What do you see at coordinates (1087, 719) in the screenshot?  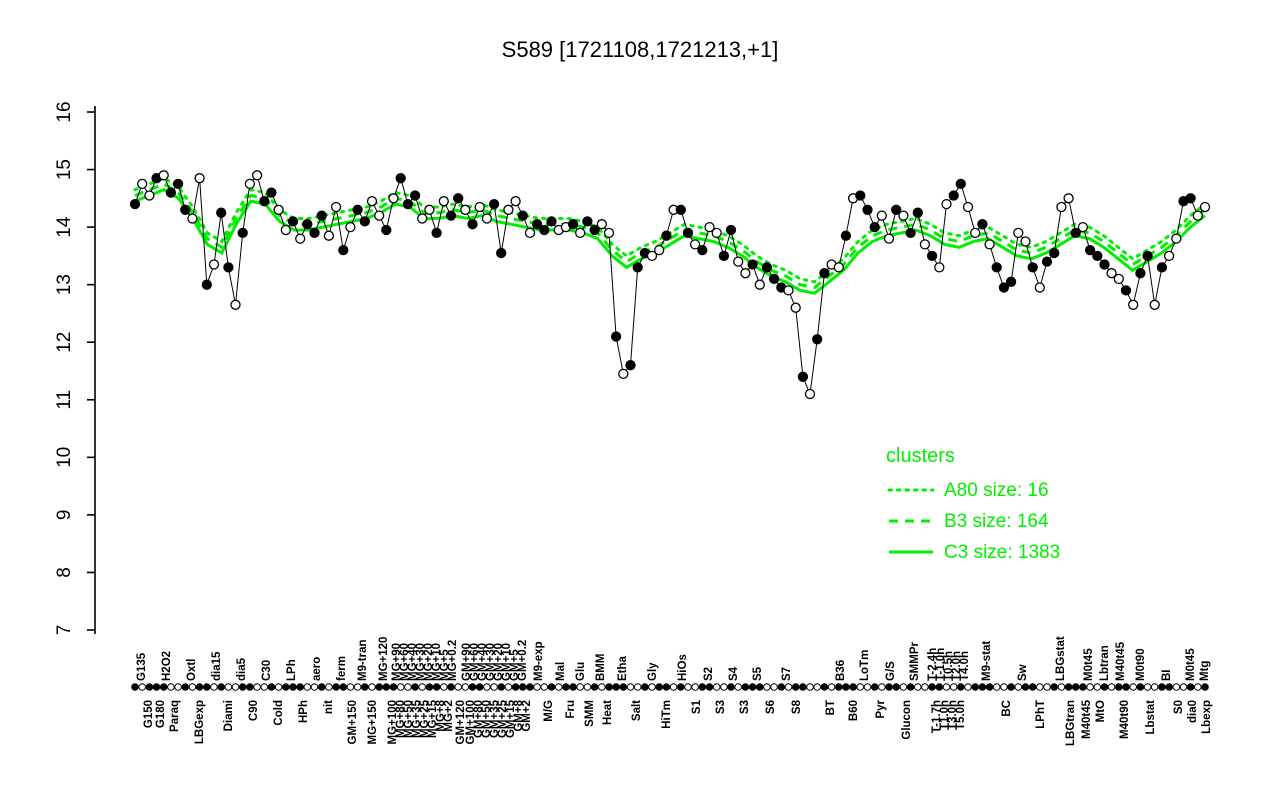 I see `x-label: M40t45` at bounding box center [1087, 719].